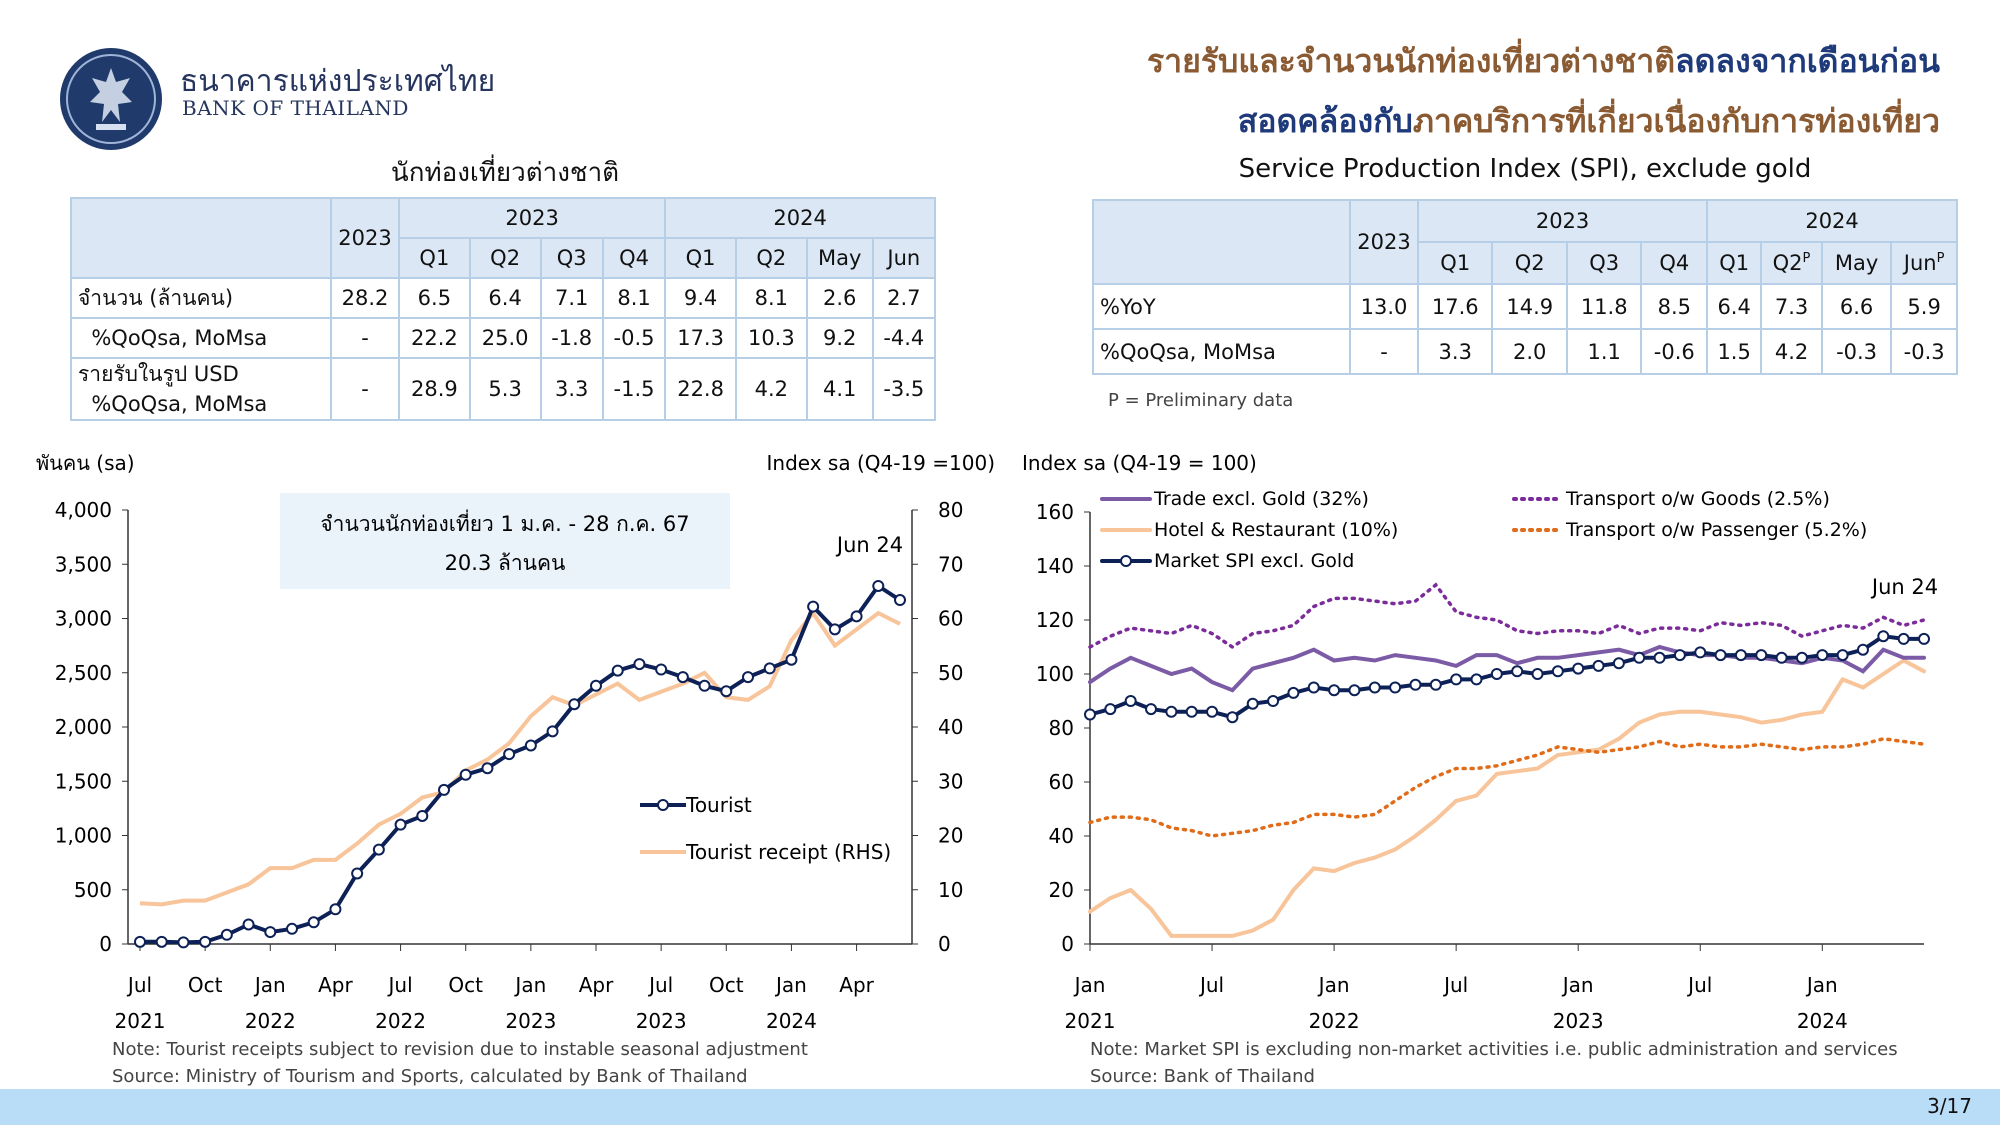  I want to click on garuda-seal-icon, so click(111, 99).